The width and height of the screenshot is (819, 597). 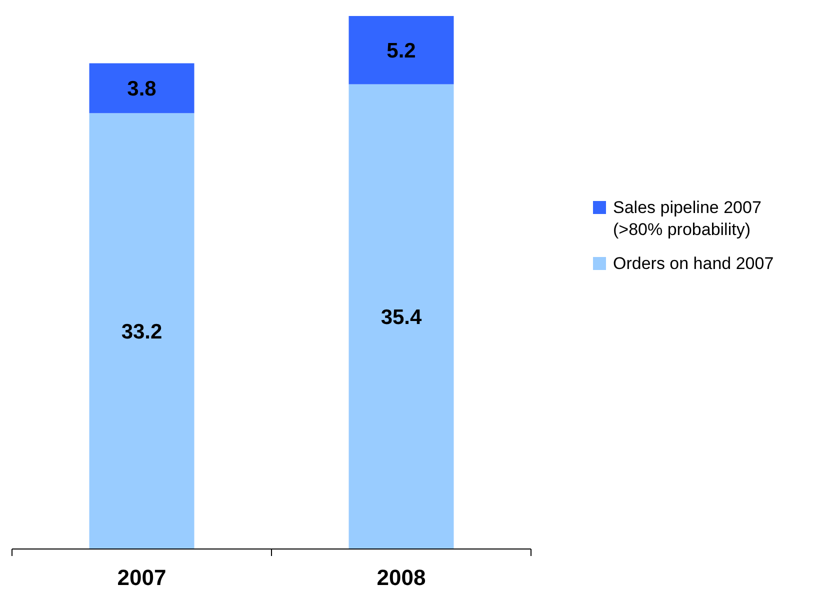 I want to click on data-label: 3.8, so click(x=142, y=89).